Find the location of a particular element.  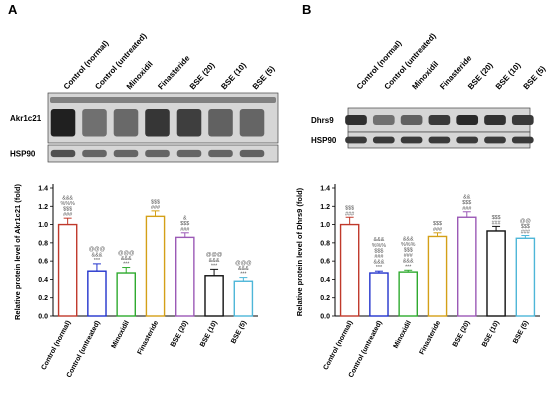

blot-label: Dhrs9 is located at coordinates (322, 120).